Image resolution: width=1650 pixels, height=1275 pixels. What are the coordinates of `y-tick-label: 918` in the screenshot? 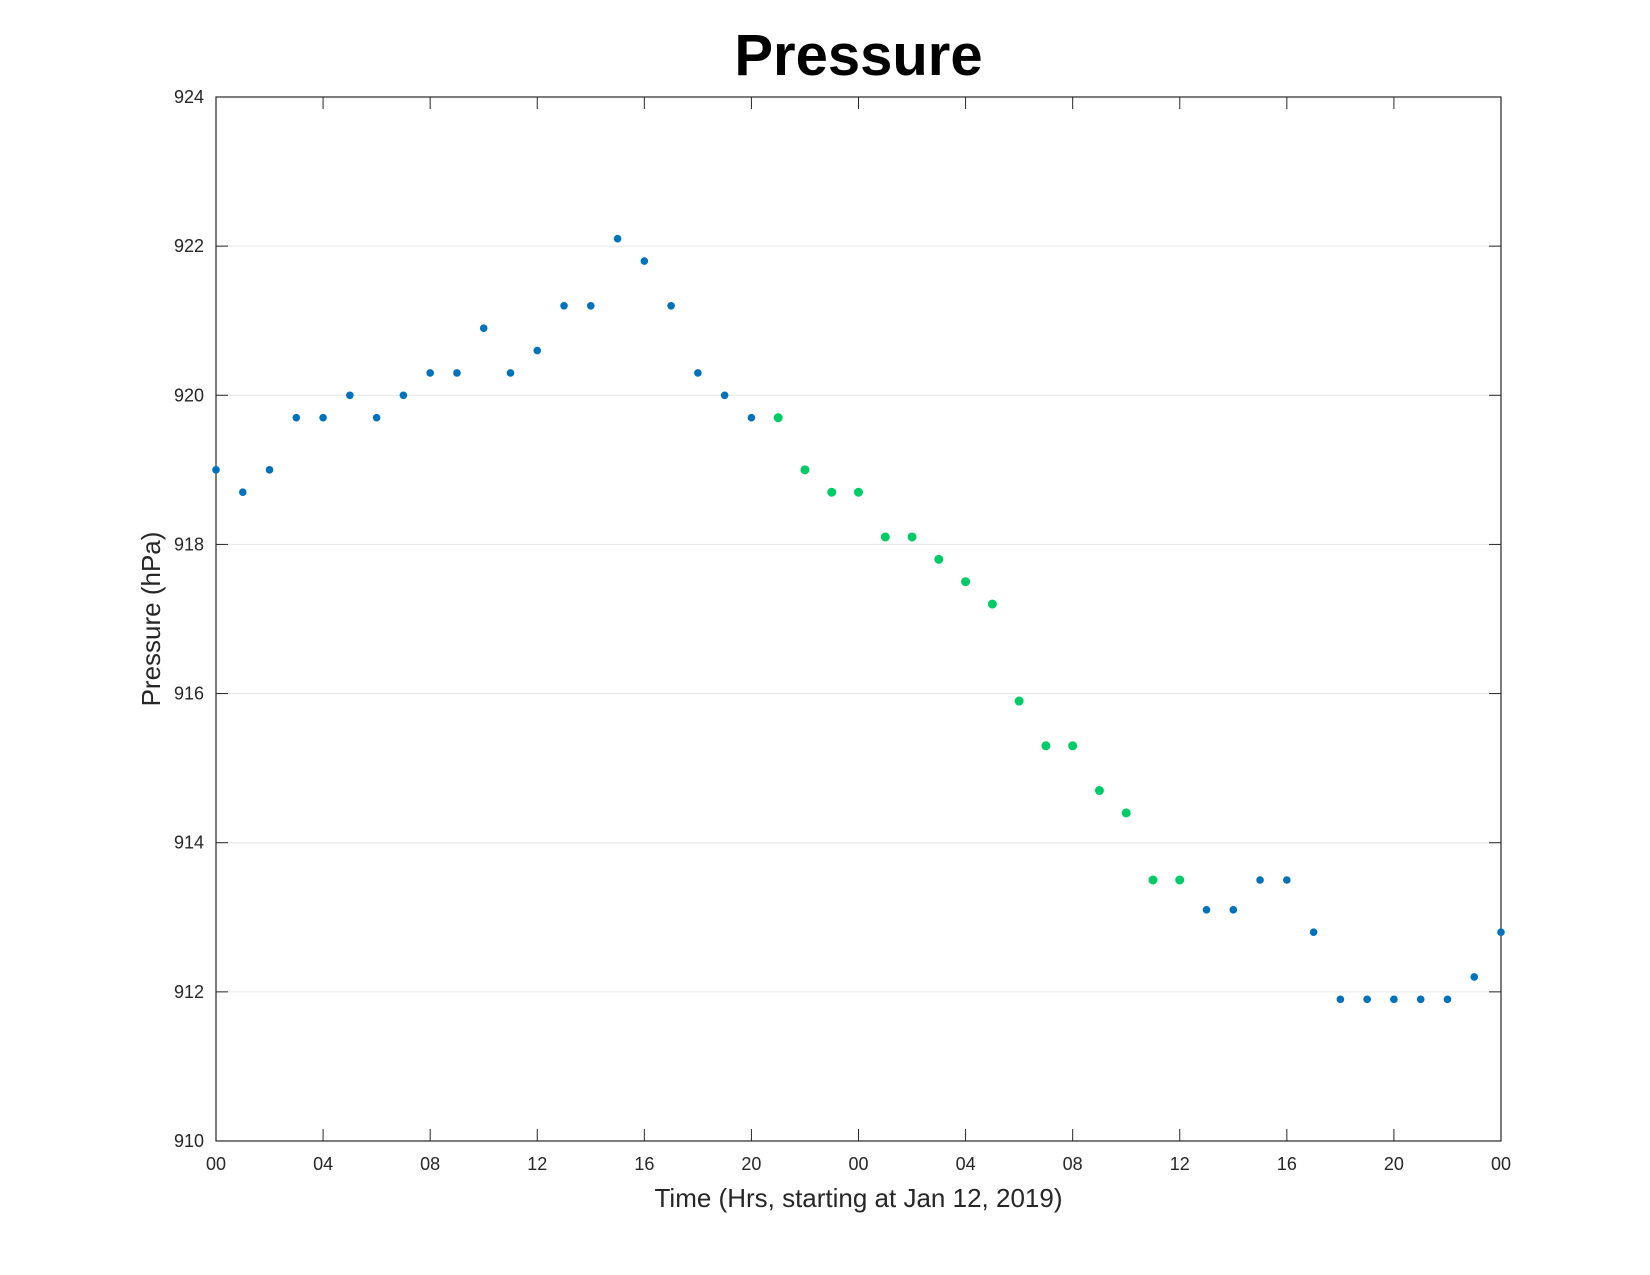 It's located at (189, 544).